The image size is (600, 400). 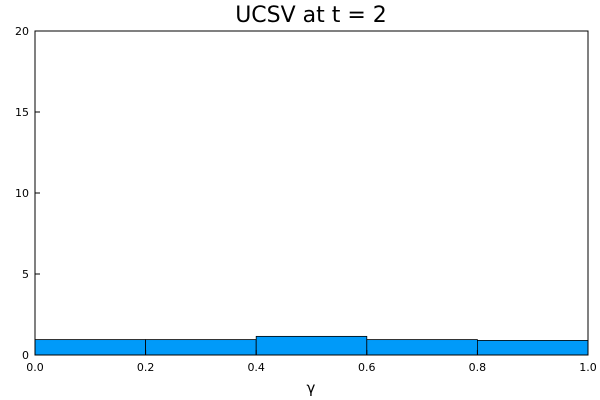 What do you see at coordinates (367, 367) in the screenshot?
I see `x-tick-label: 0.6` at bounding box center [367, 367].